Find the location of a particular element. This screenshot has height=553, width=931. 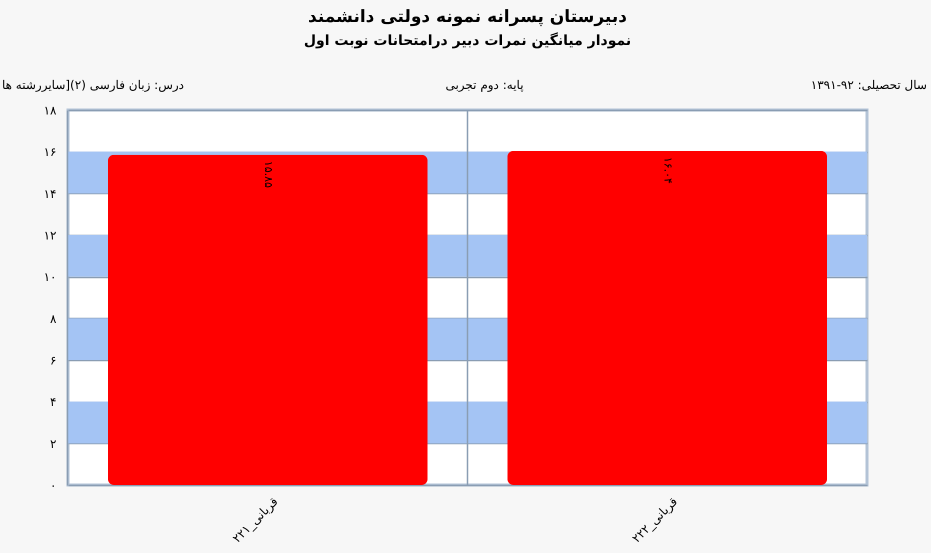

x-tick-label: قربانی_۲۲۱ is located at coordinates (255, 520).